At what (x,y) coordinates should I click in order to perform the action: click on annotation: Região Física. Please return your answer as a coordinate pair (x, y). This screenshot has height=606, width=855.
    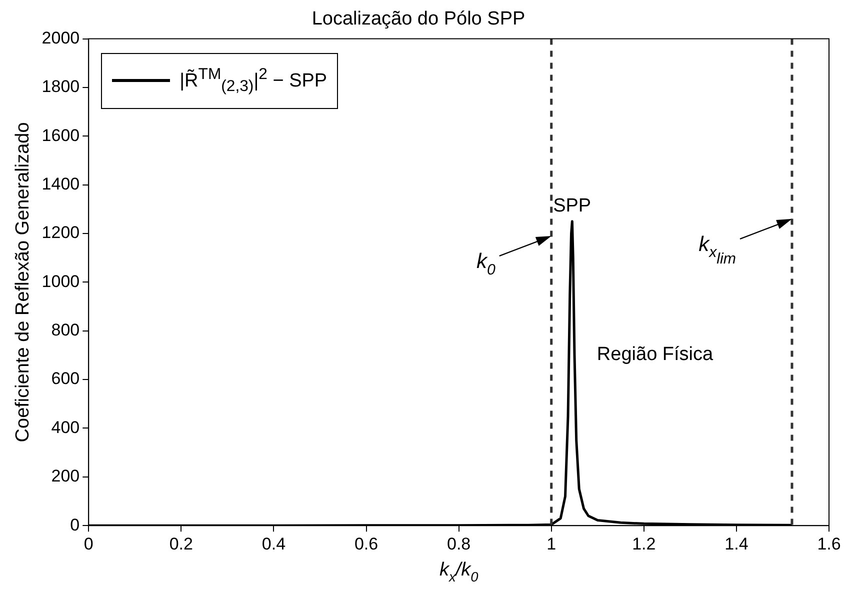
    Looking at the image, I should click on (655, 355).